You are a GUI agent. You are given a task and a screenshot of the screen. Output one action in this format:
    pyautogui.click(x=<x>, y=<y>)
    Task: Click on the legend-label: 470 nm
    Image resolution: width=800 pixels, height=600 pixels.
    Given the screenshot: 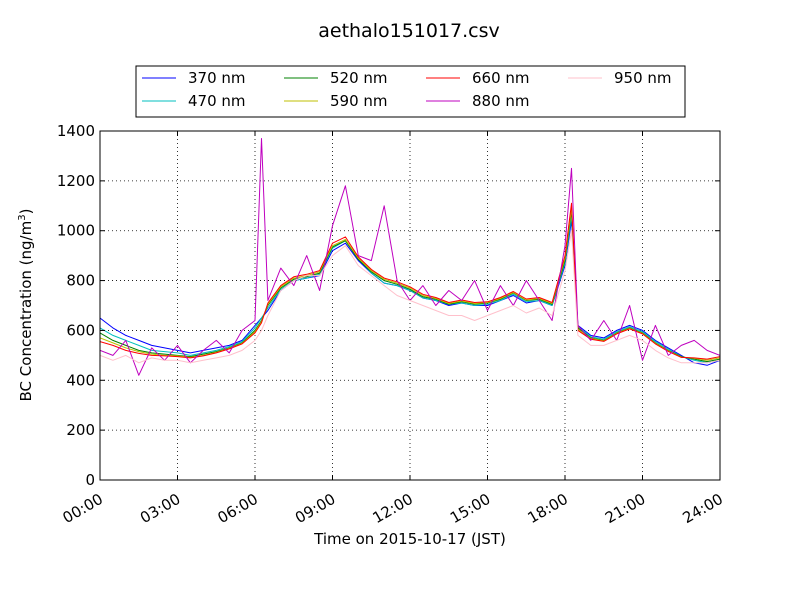 What is the action you would take?
    pyautogui.click(x=217, y=101)
    